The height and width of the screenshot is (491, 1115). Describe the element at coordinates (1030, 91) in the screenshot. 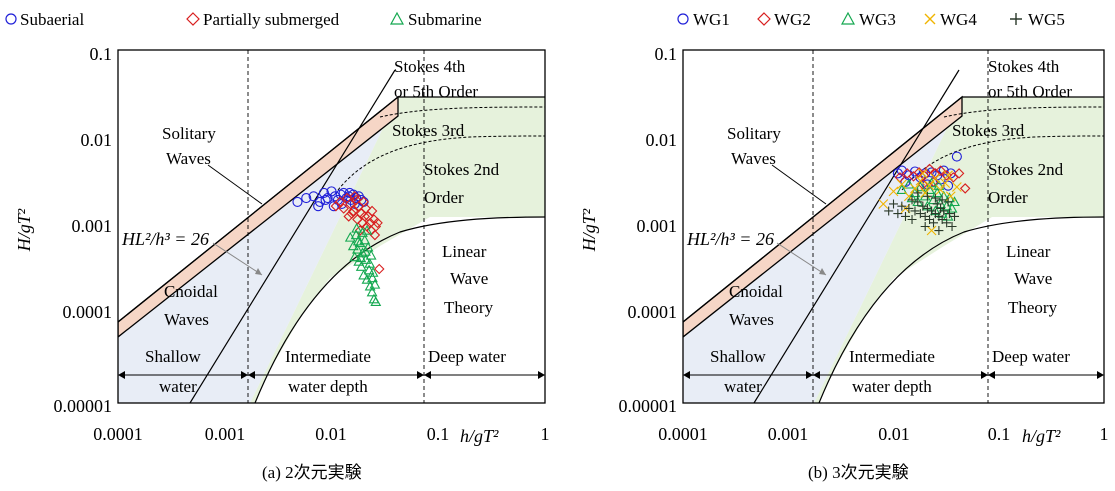

I see `label-stokes4-order: or 5th Order` at that location.